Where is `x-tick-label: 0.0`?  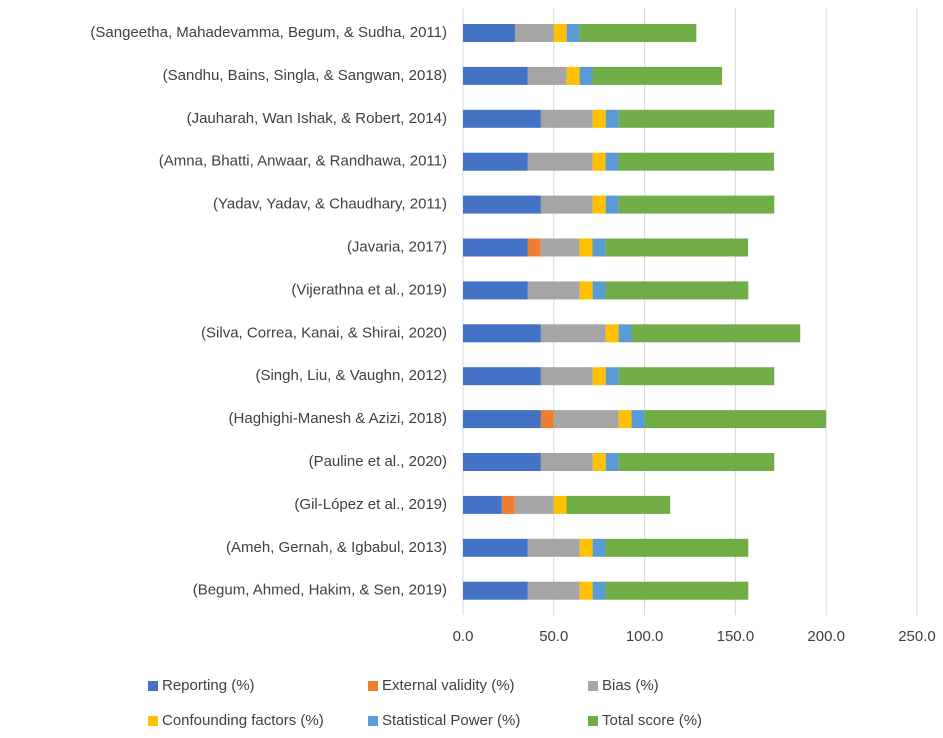 x-tick-label: 0.0 is located at coordinates (463, 636).